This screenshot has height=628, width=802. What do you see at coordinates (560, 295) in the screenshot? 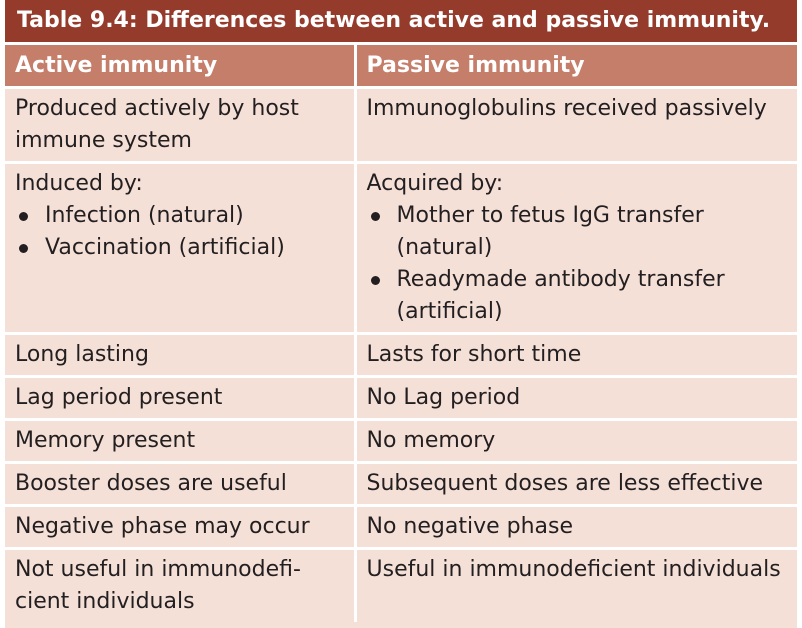
I see `list-item-text: Readymade antibody transfer (artificial)` at bounding box center [560, 295].